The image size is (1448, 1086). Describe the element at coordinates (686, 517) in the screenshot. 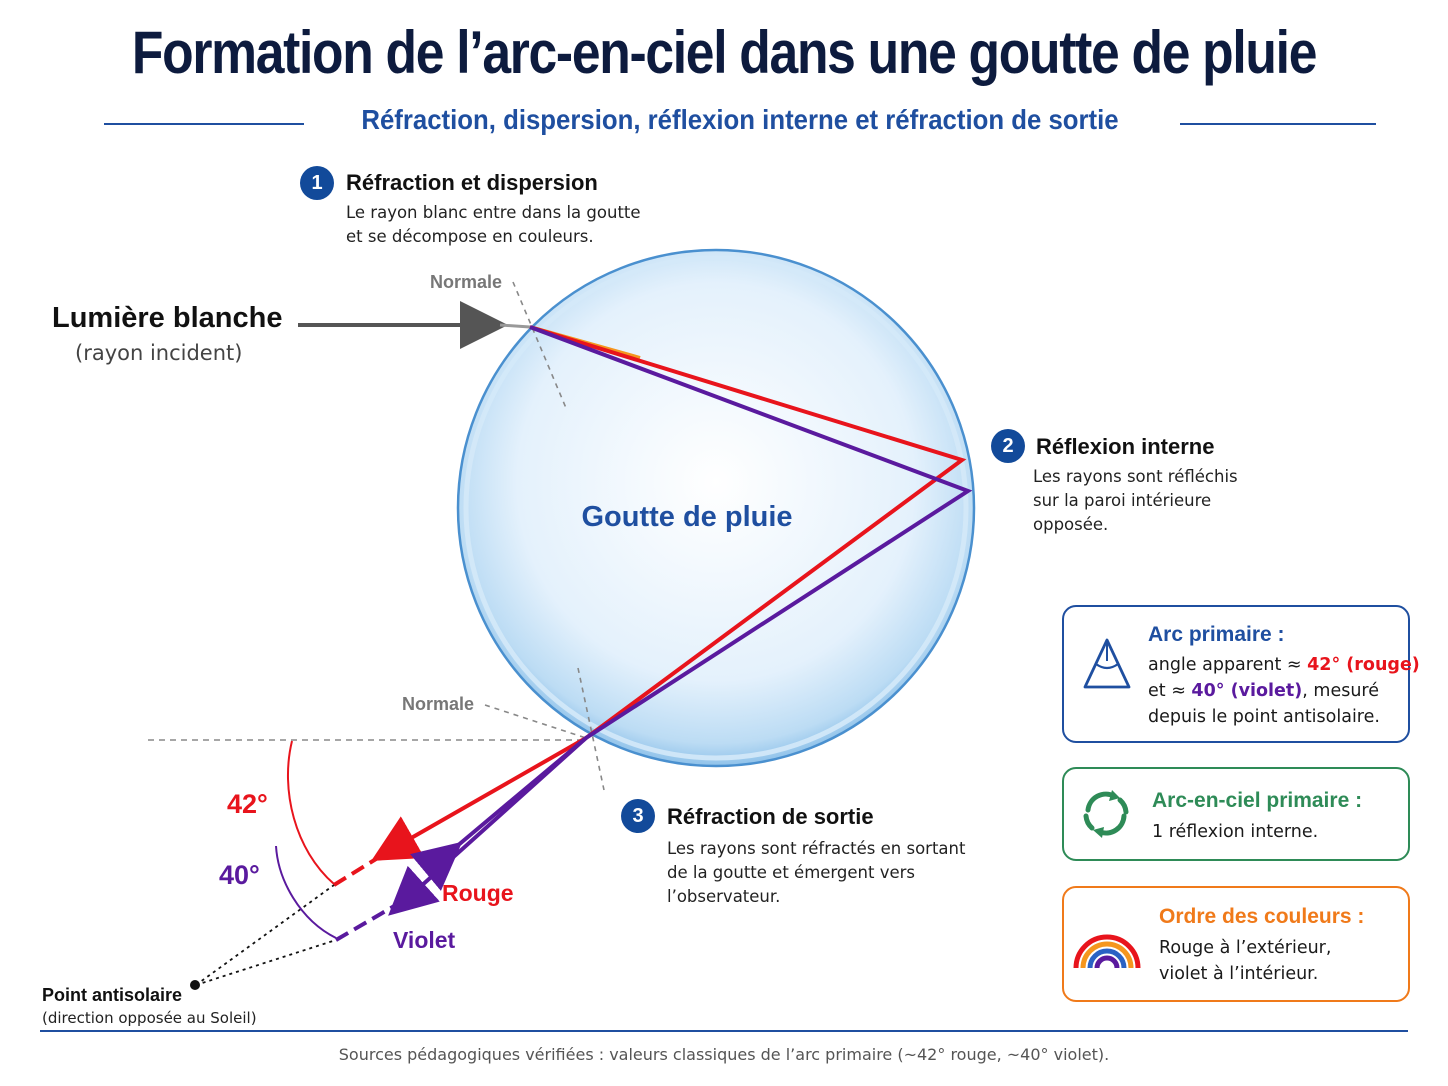

I see `drop-label: Goutte de pluie` at that location.